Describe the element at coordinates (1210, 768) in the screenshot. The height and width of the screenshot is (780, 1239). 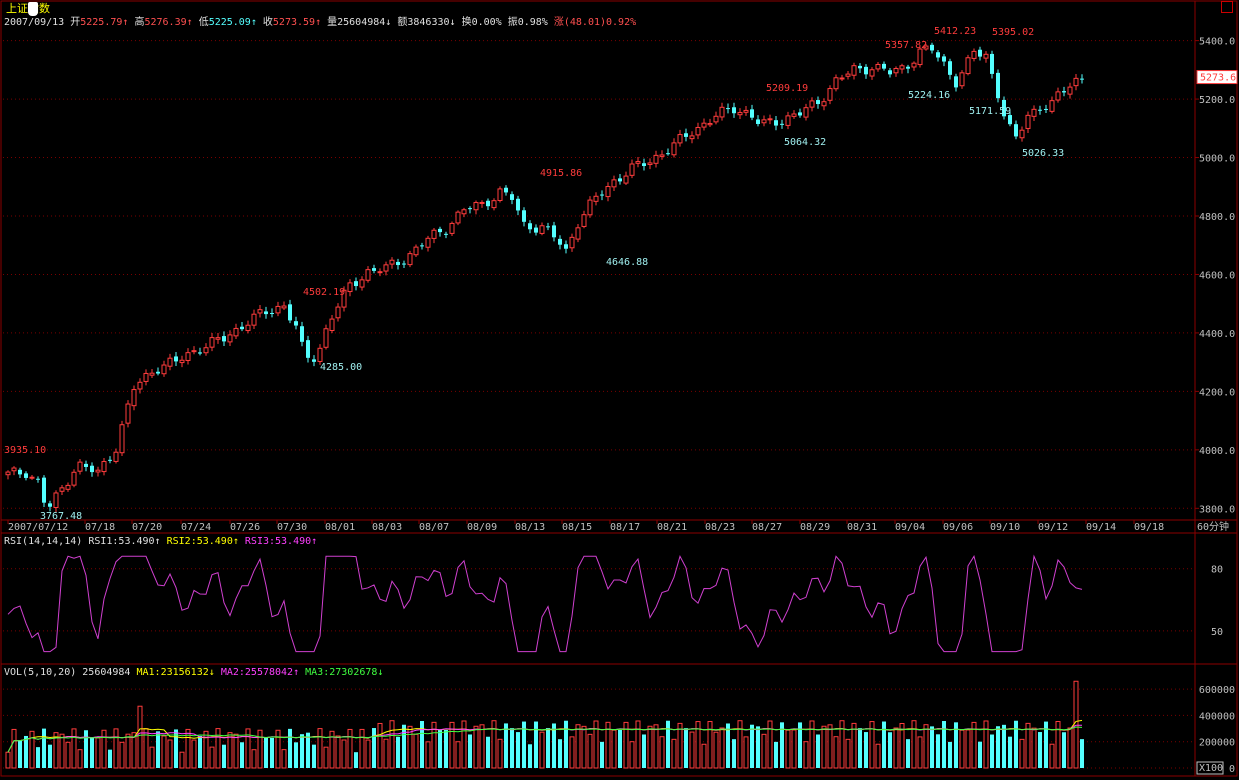
I see `volume-unit-box` at that location.